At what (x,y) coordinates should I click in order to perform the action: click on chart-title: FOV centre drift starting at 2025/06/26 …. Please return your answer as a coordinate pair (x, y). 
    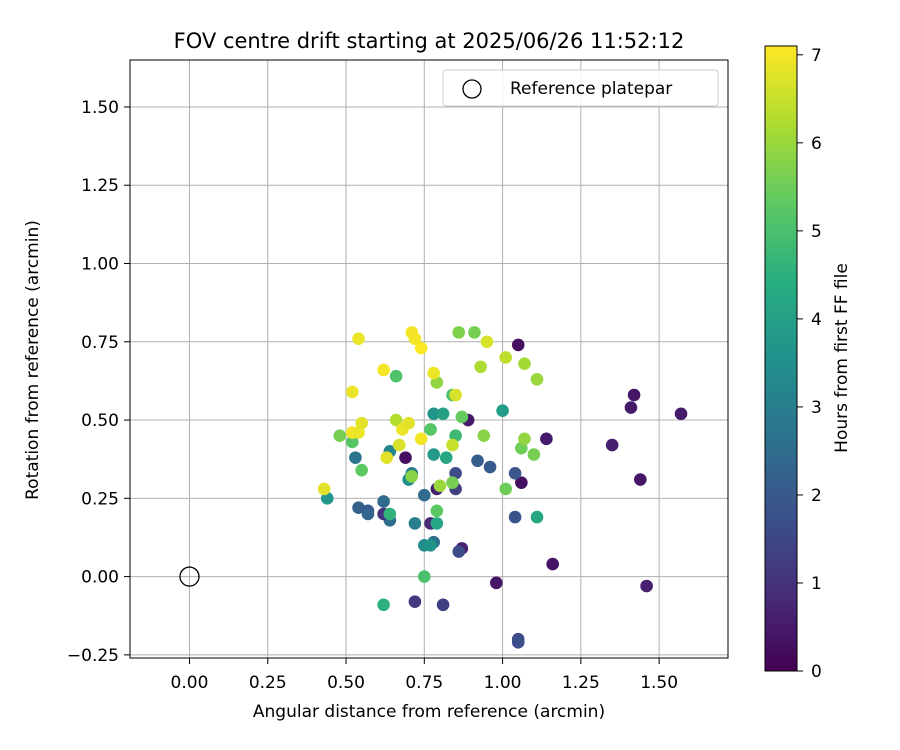
    Looking at the image, I should click on (429, 41).